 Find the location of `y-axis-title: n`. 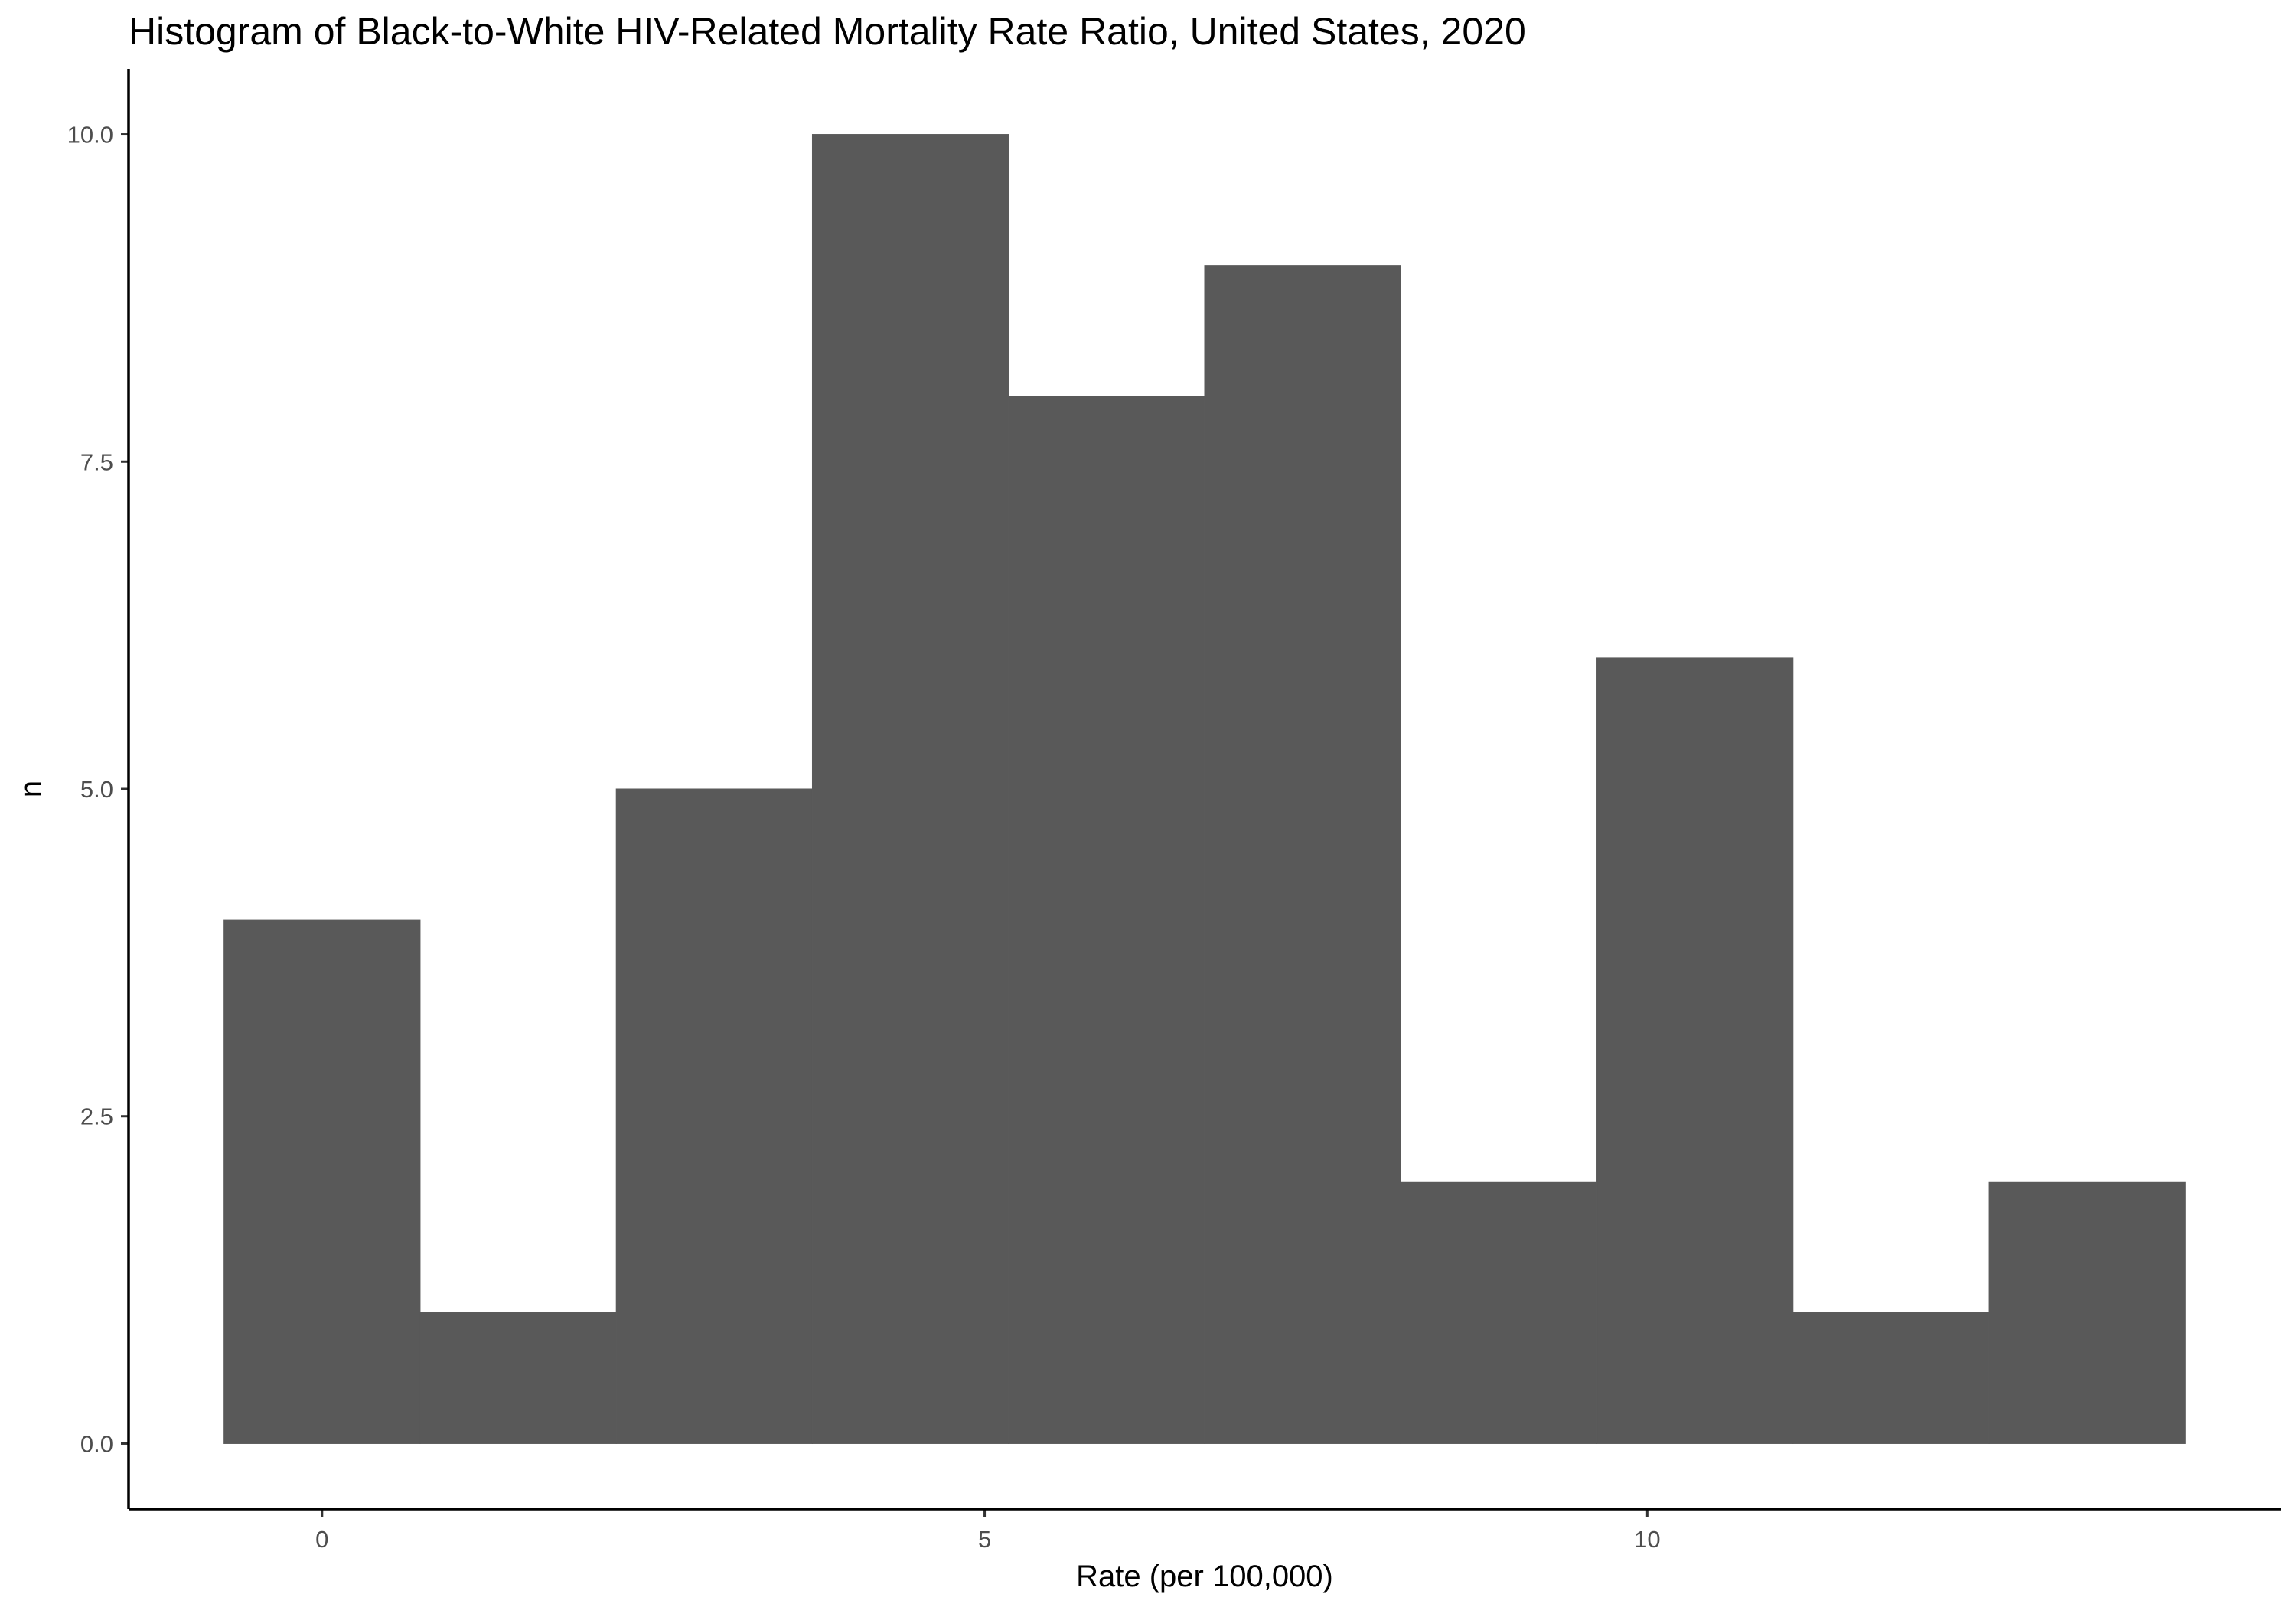

y-axis-title: n is located at coordinates (31, 789).